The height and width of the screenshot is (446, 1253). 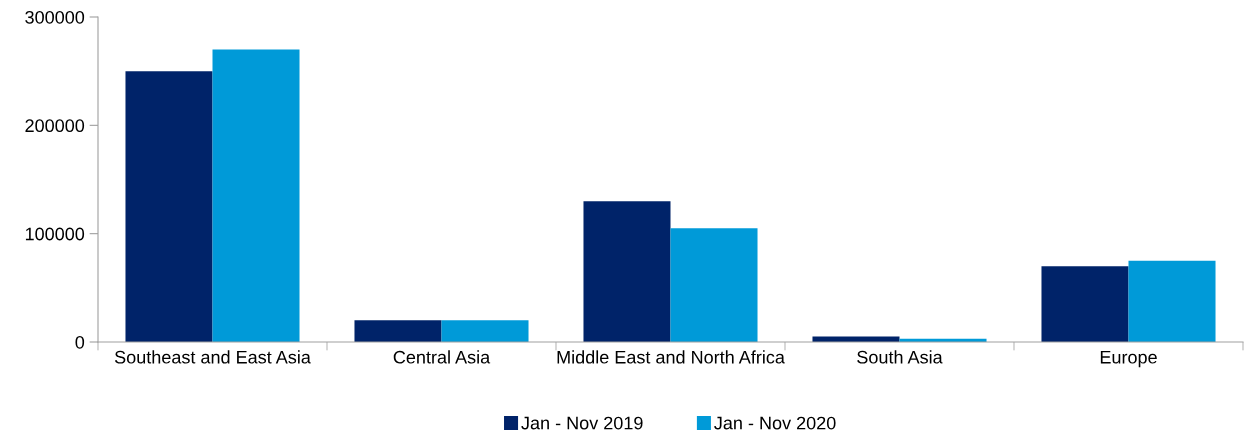 What do you see at coordinates (55, 17) in the screenshot?
I see `y-tick-label: 300000` at bounding box center [55, 17].